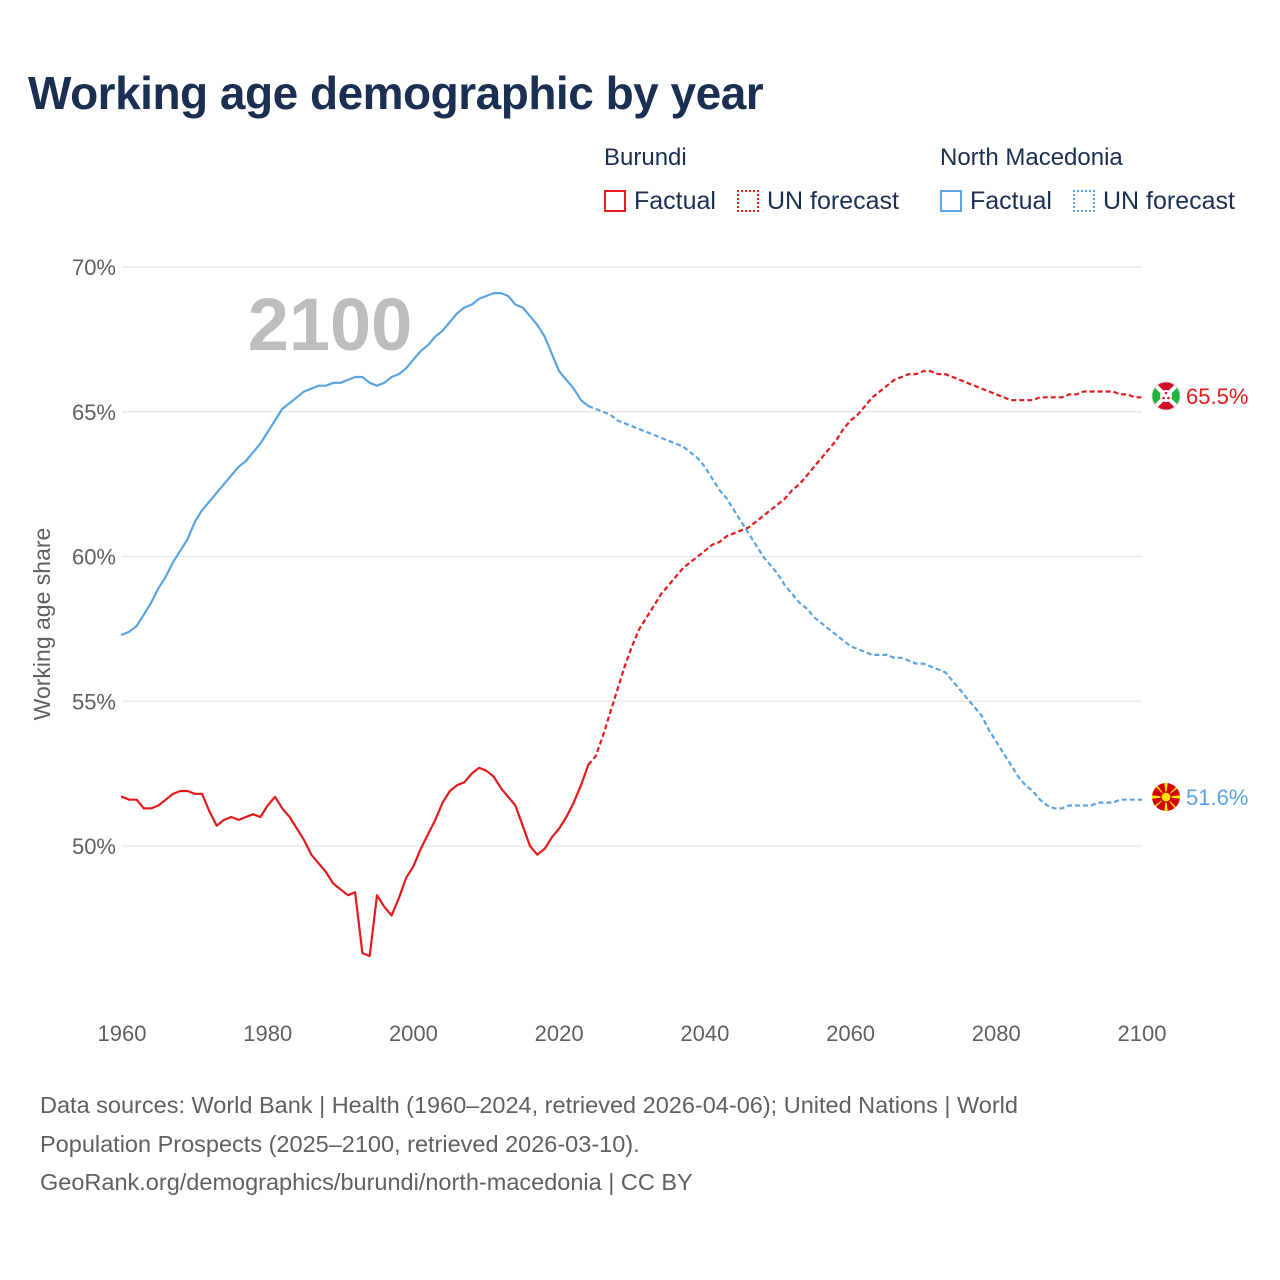 The width and height of the screenshot is (1280, 1280). What do you see at coordinates (996, 1033) in the screenshot?
I see `x-tick-label: 2080` at bounding box center [996, 1033].